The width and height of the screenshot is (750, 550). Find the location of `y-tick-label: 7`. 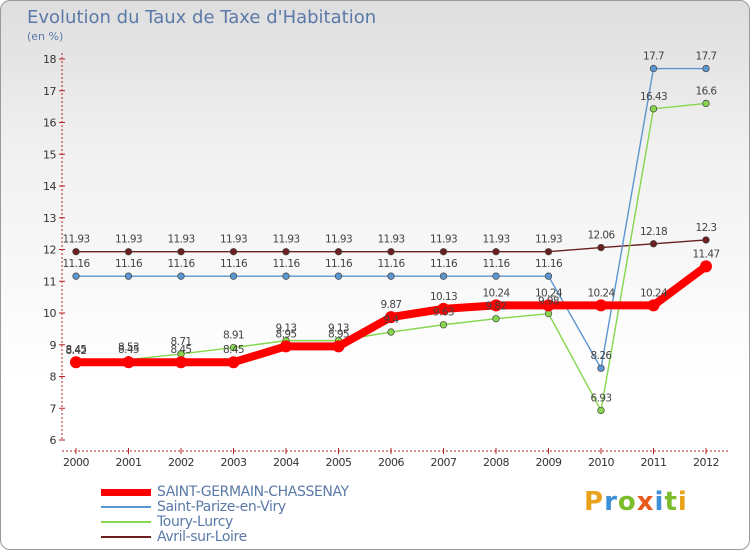

y-tick-label: 7 is located at coordinates (53, 408).